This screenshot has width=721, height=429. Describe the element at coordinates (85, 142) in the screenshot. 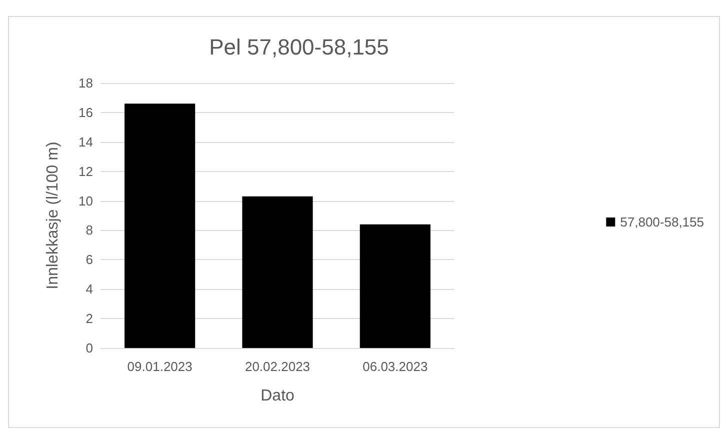

I see `y-tick-label: 14` at that location.